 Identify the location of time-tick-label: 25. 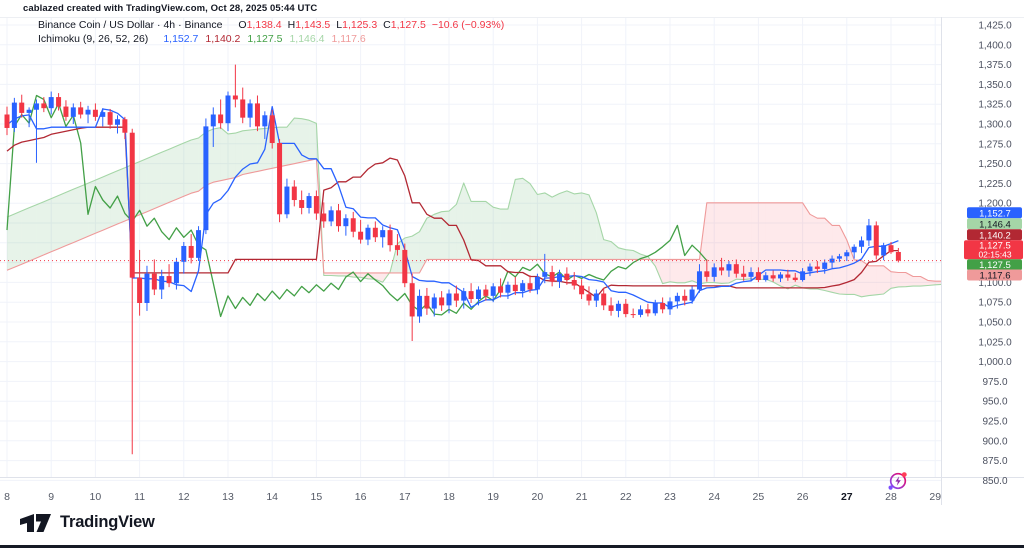
(759, 497).